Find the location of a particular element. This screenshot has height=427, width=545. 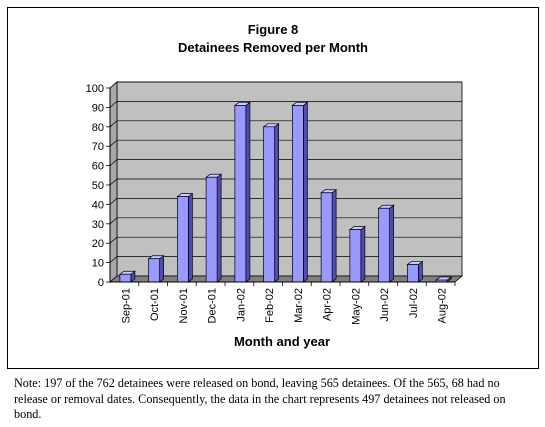

figure-label: Figure 8 is located at coordinates (273, 29).